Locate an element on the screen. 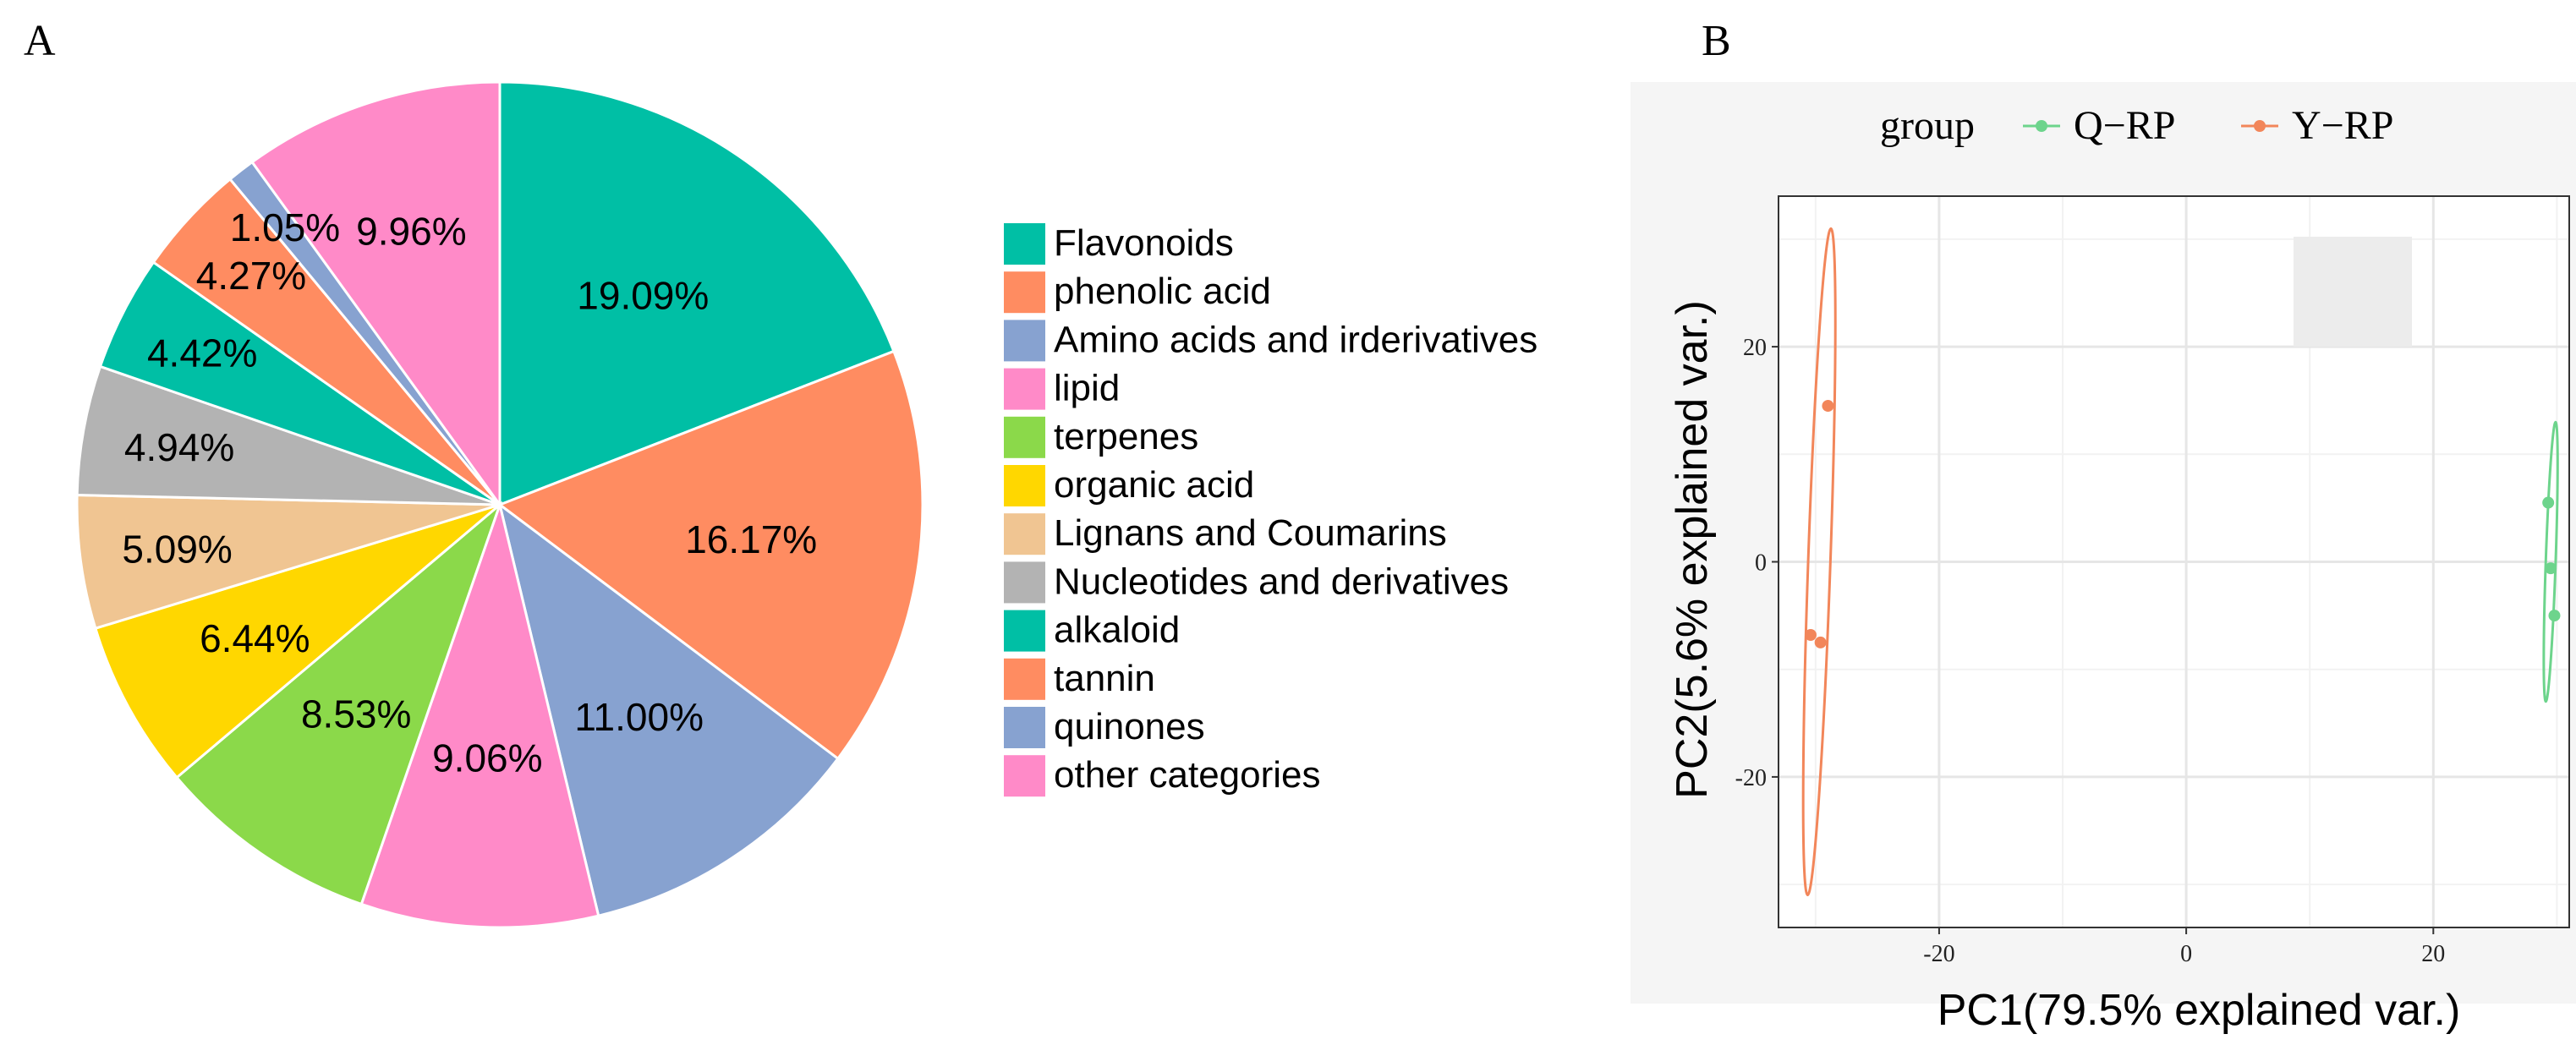 The image size is (2576, 1045). y-tick-label: -20 is located at coordinates (1751, 778).